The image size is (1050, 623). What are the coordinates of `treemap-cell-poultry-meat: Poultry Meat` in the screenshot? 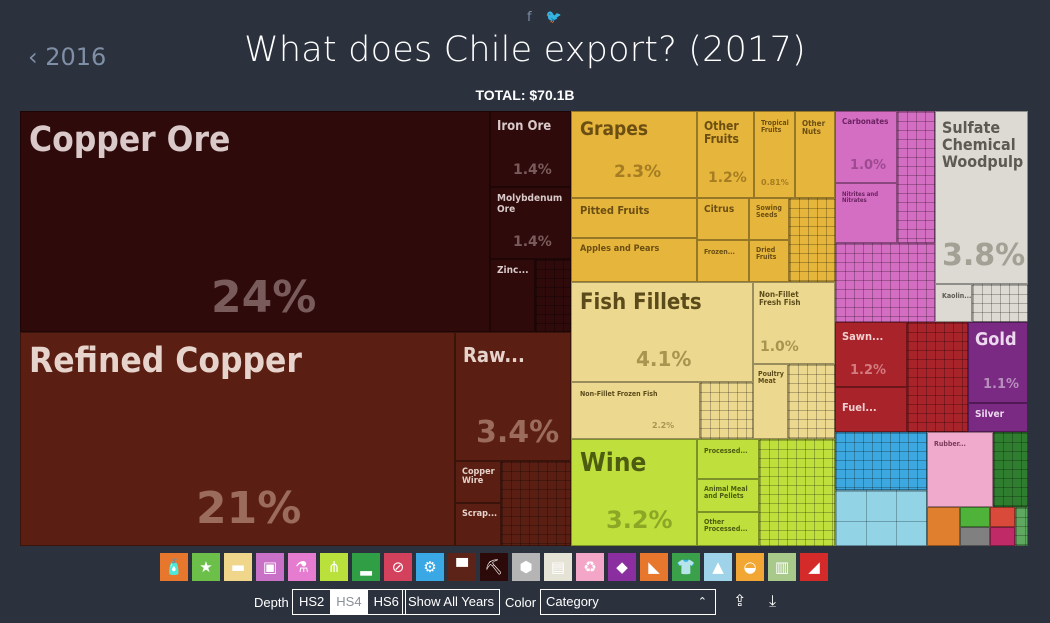 It's located at (770, 401).